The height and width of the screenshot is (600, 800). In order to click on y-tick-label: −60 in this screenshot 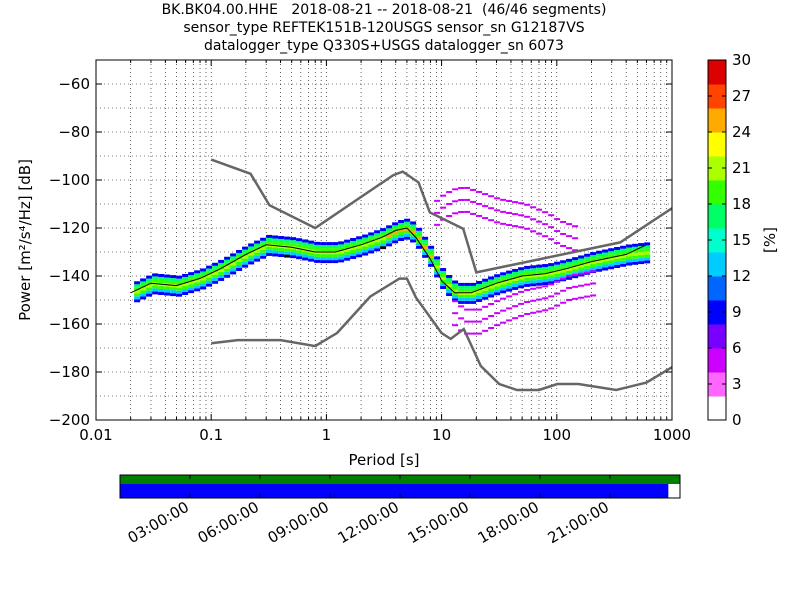, I will do `click(74, 84)`.